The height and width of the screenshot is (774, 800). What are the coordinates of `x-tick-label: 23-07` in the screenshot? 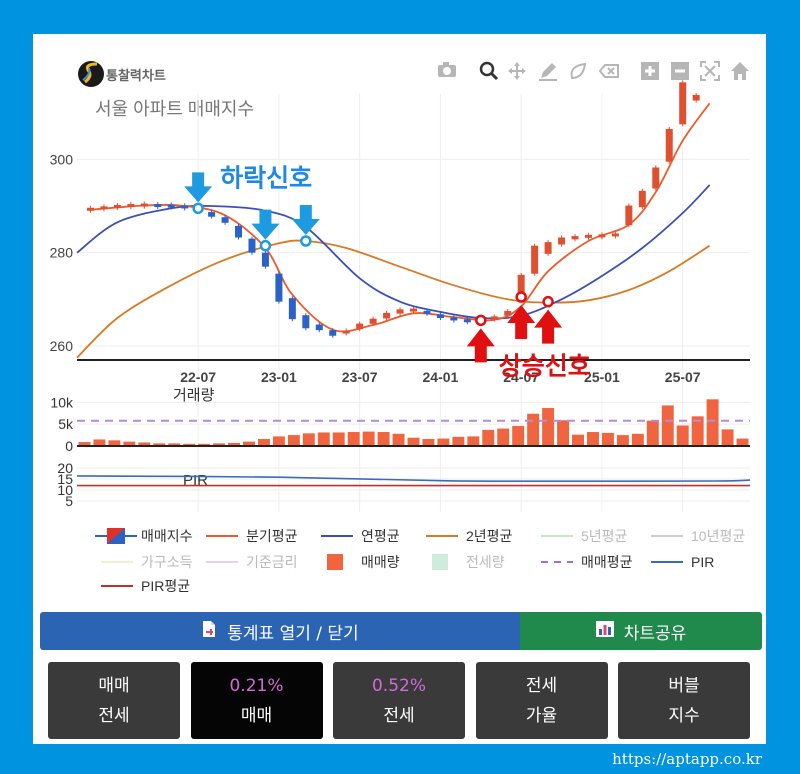 It's located at (360, 377).